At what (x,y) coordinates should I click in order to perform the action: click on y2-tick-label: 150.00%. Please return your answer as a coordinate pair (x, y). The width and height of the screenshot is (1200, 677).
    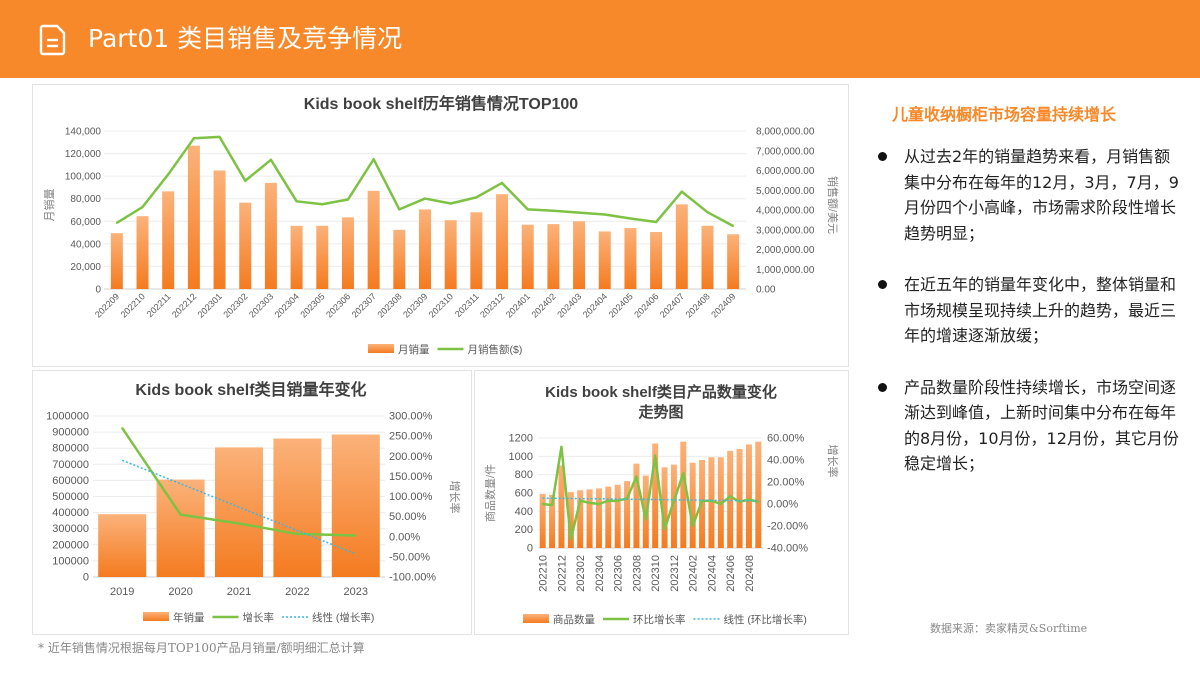
    Looking at the image, I should click on (411, 477).